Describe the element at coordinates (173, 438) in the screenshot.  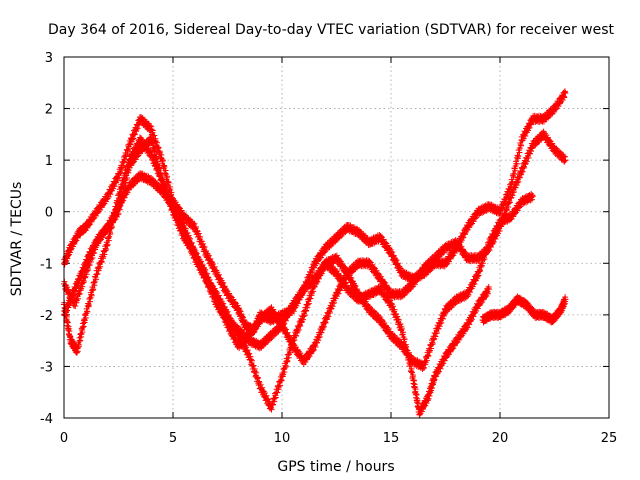
I see `x-tick-label: 5` at that location.